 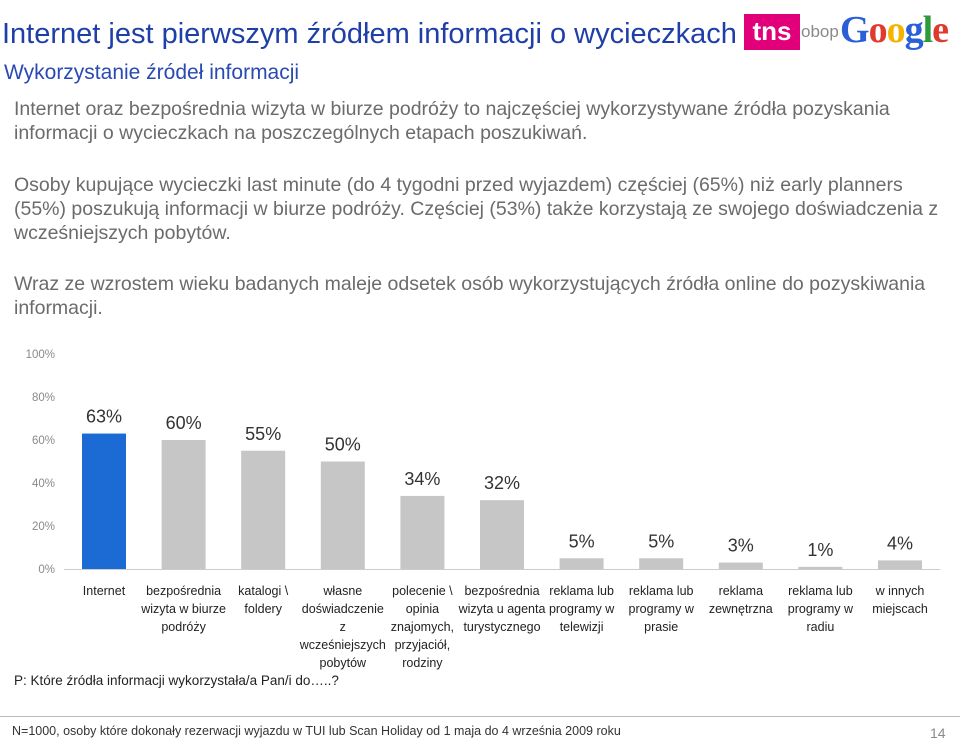 I want to click on footer-divider, so click(x=480, y=716).